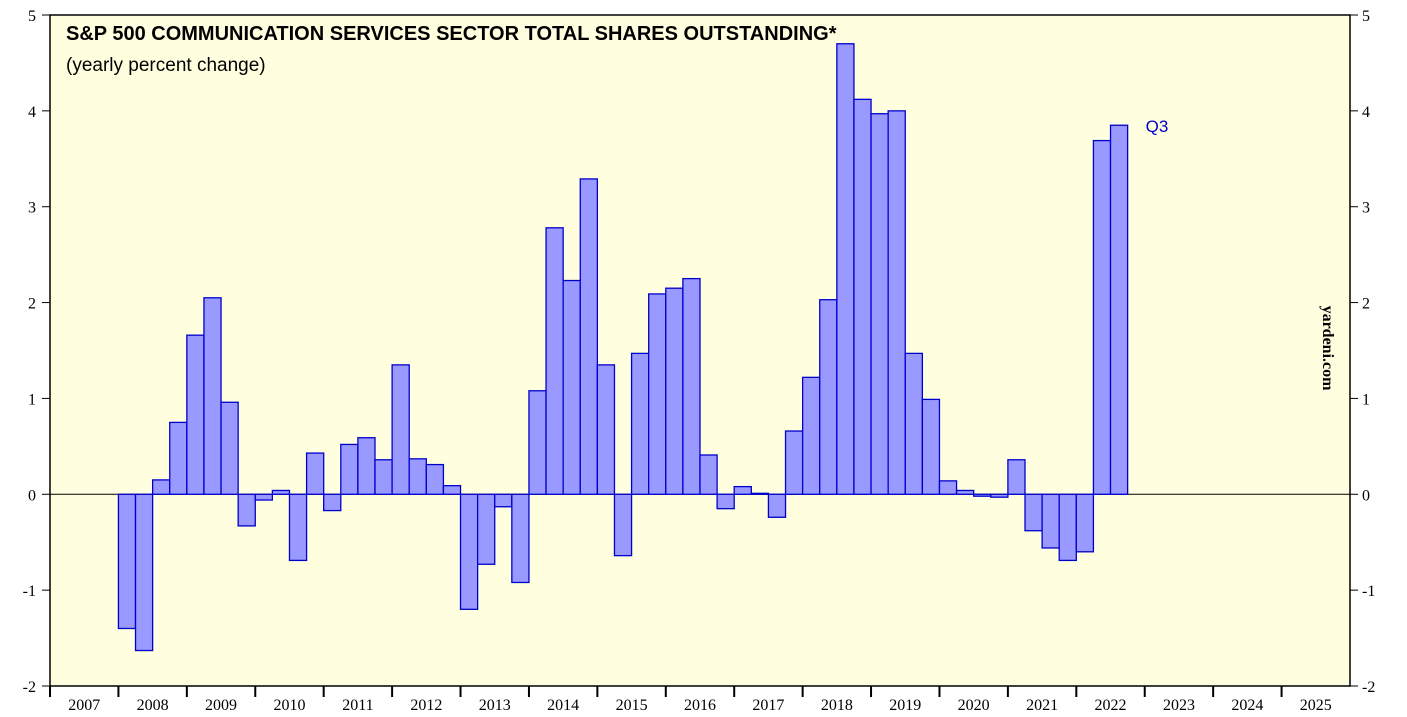  What do you see at coordinates (1042, 705) in the screenshot?
I see `x-tick-label: 2021` at bounding box center [1042, 705].